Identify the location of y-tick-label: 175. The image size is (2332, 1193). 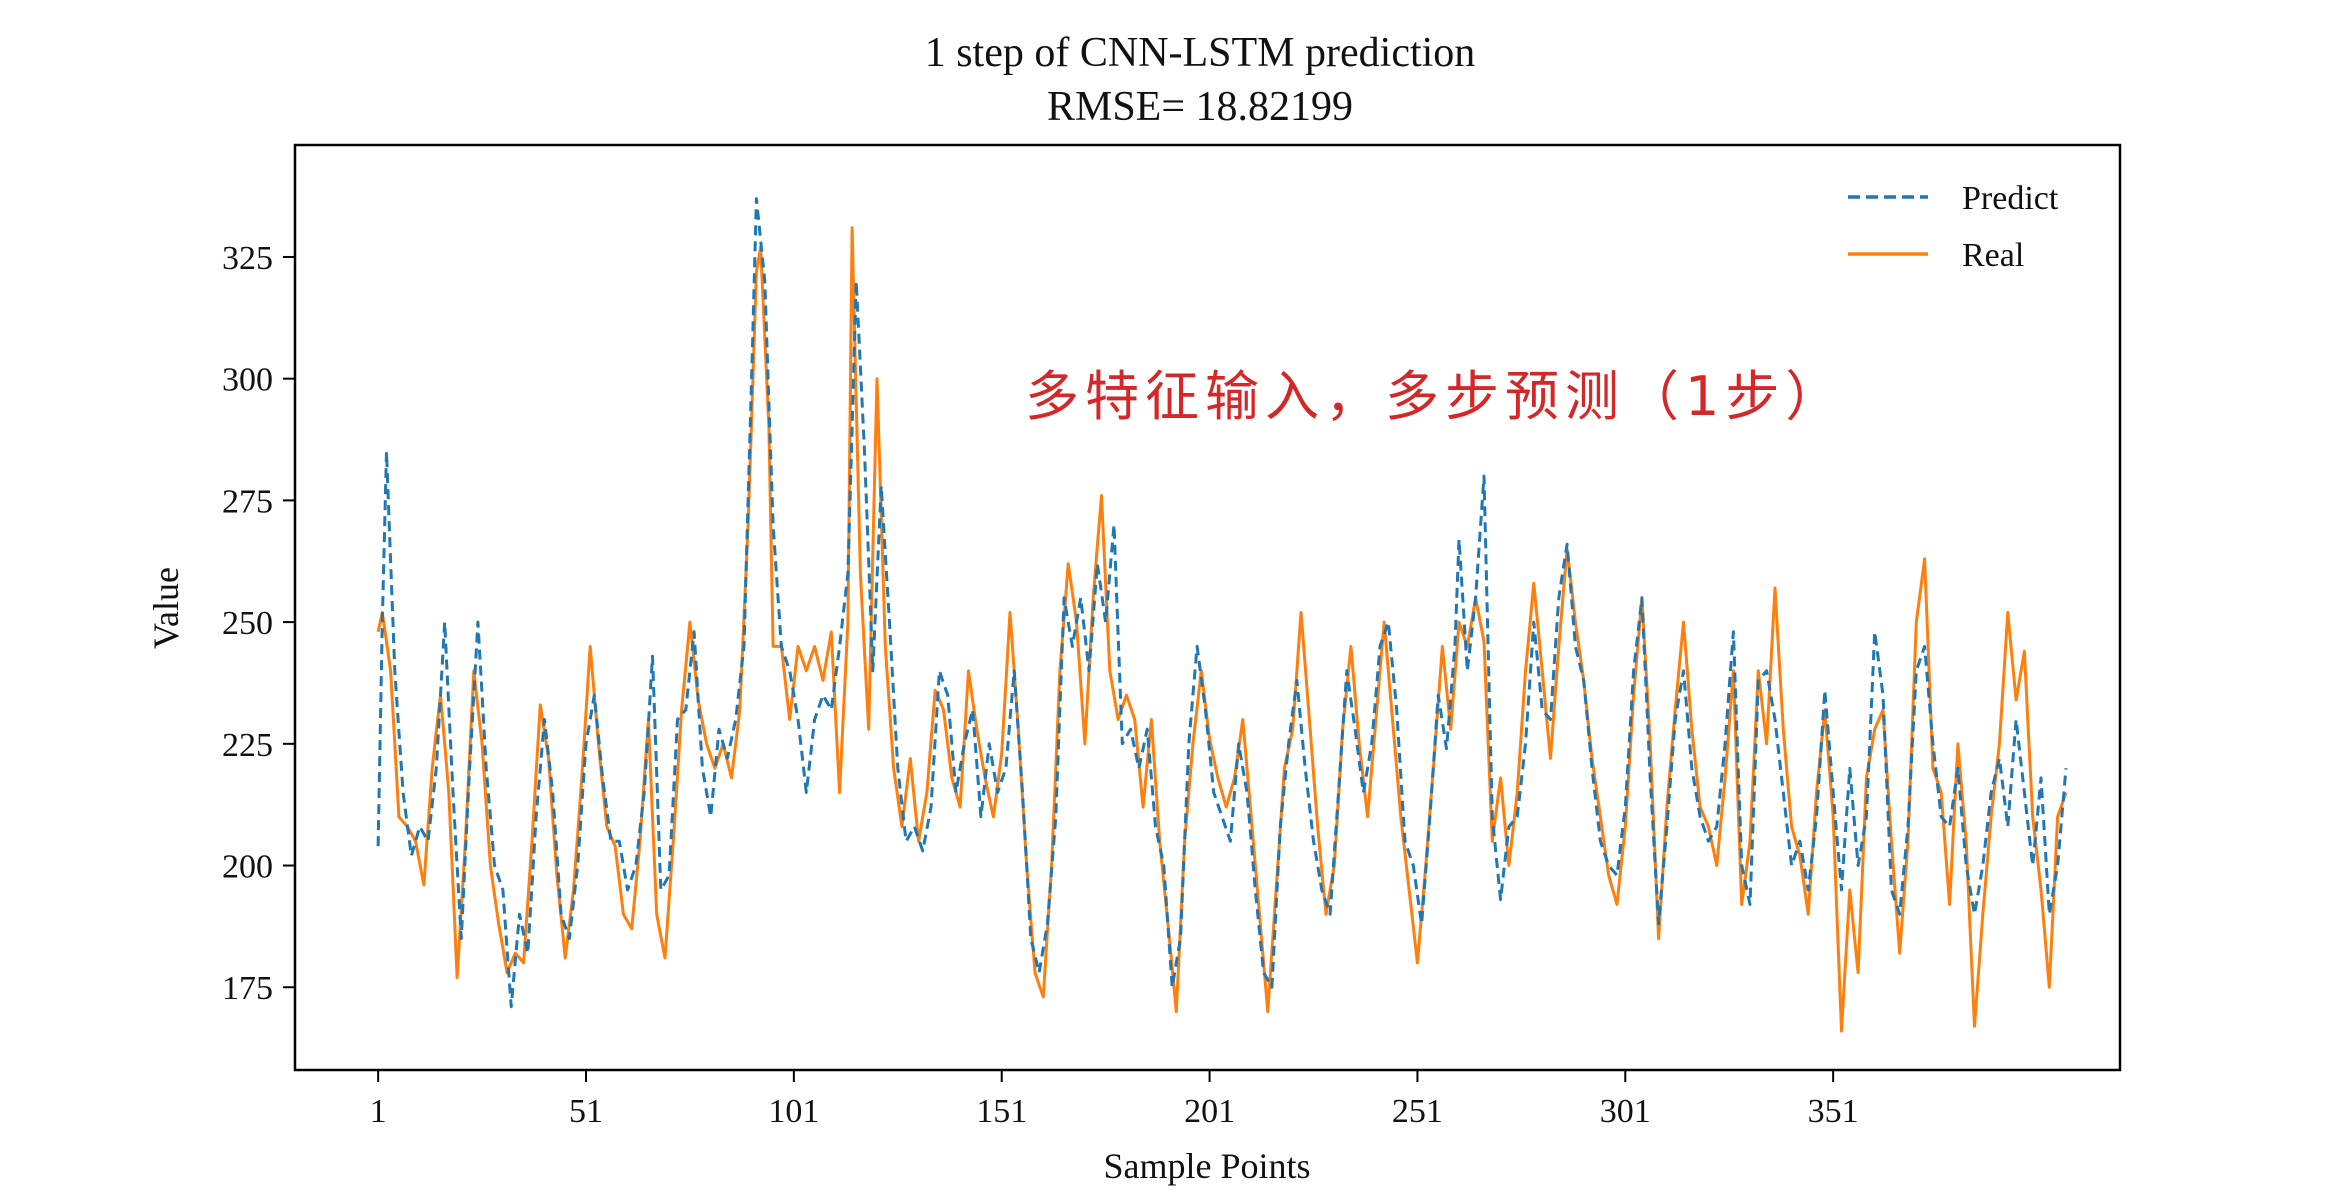
(247, 988).